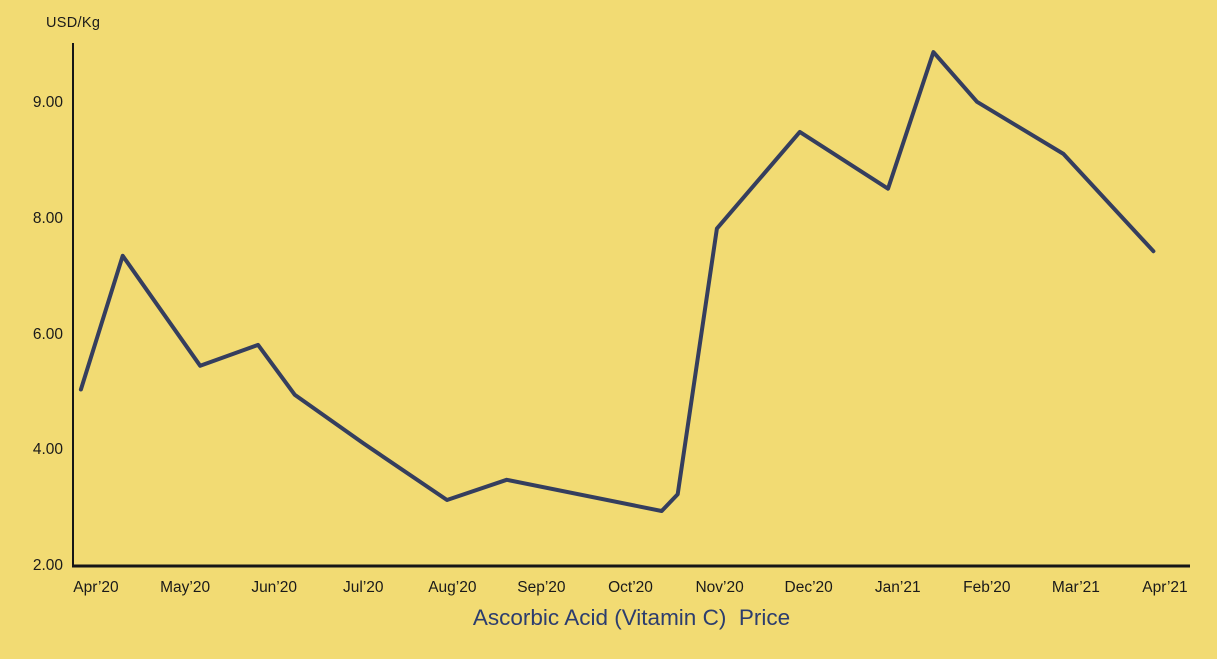 The width and height of the screenshot is (1217, 659). I want to click on y-tick-label: 8.00, so click(47, 218).